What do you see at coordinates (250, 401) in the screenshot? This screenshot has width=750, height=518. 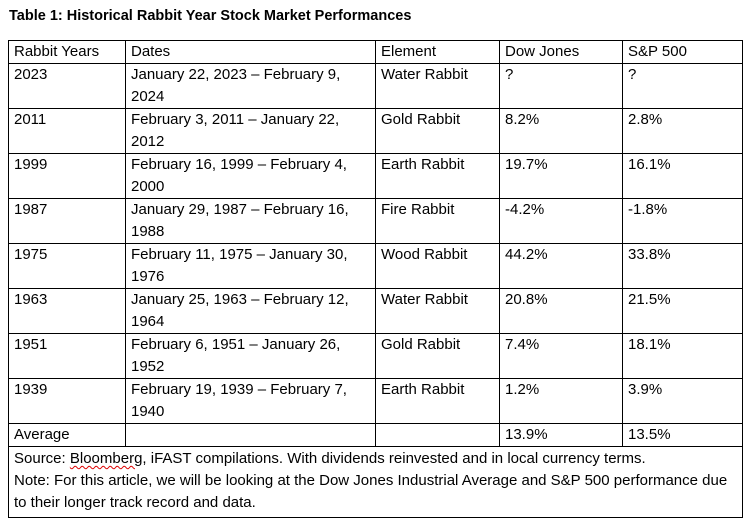 I see `cell-dates: February 19, 1939 – February 7, 1940` at bounding box center [250, 401].